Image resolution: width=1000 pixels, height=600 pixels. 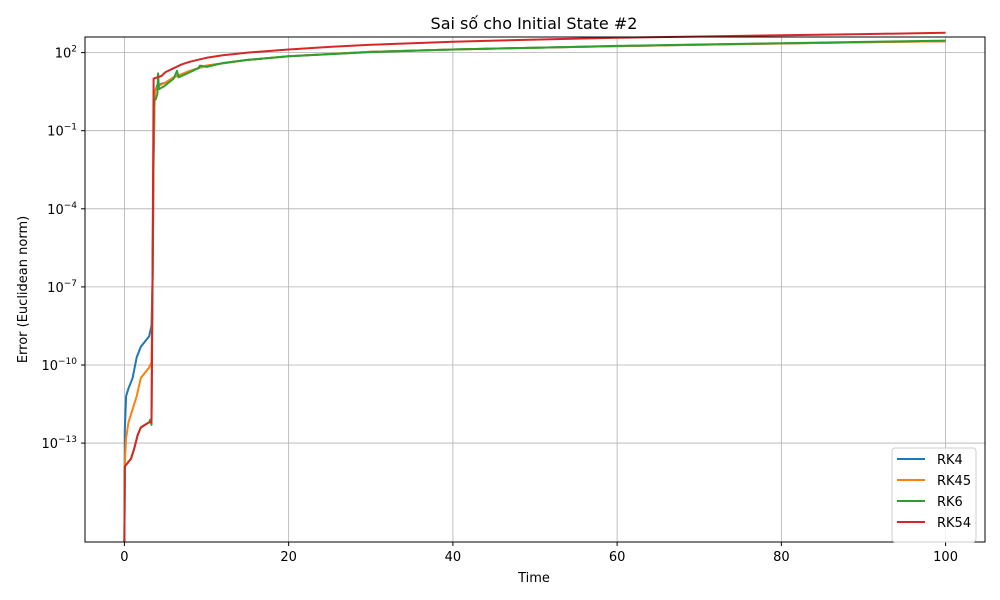 I want to click on y-tick-label-exponent: 2, so click(x=74, y=50).